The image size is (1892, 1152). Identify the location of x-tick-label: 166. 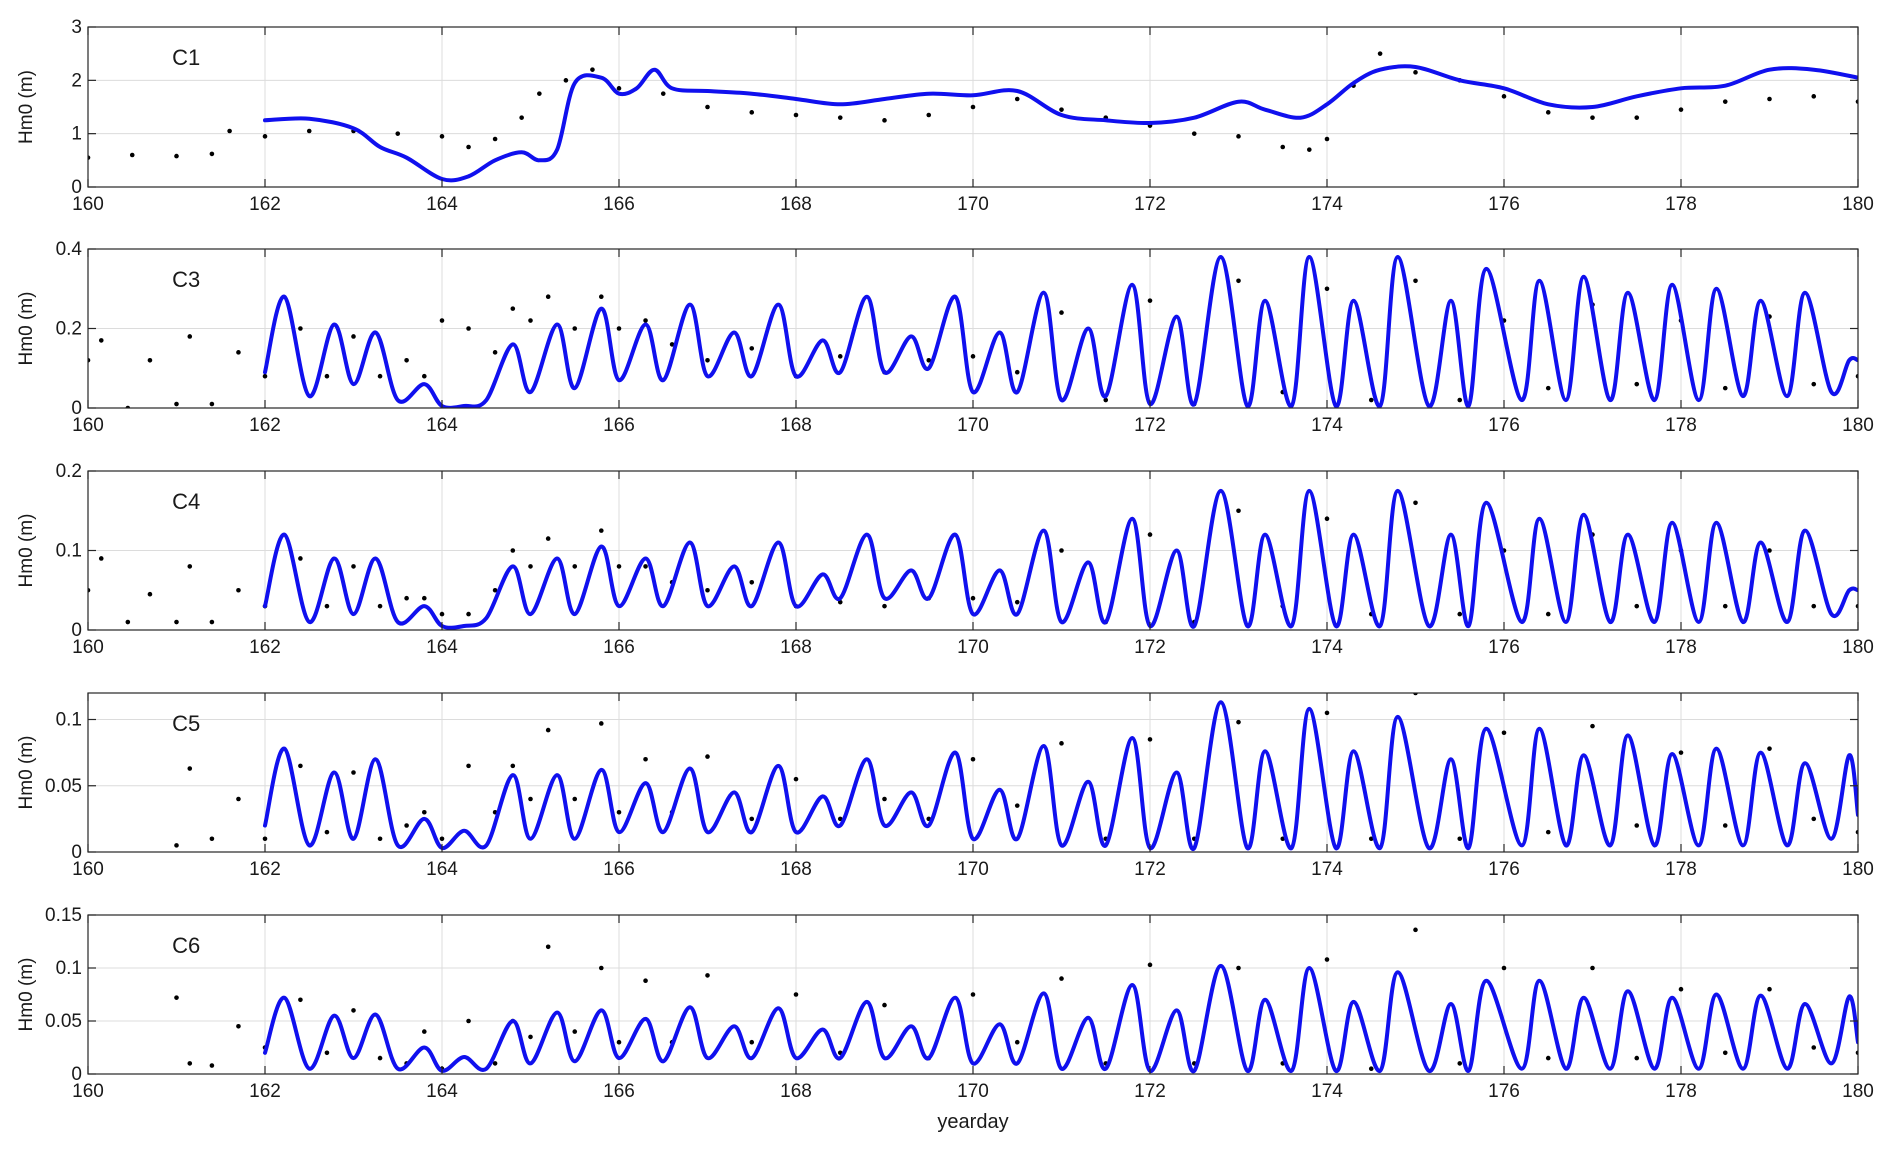
(619, 425).